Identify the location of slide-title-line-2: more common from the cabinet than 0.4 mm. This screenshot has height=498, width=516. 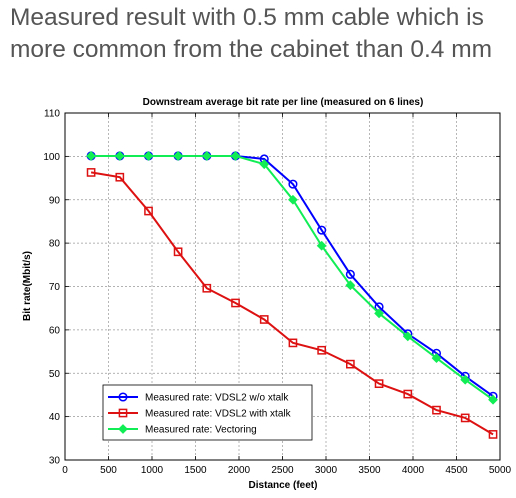
(251, 49).